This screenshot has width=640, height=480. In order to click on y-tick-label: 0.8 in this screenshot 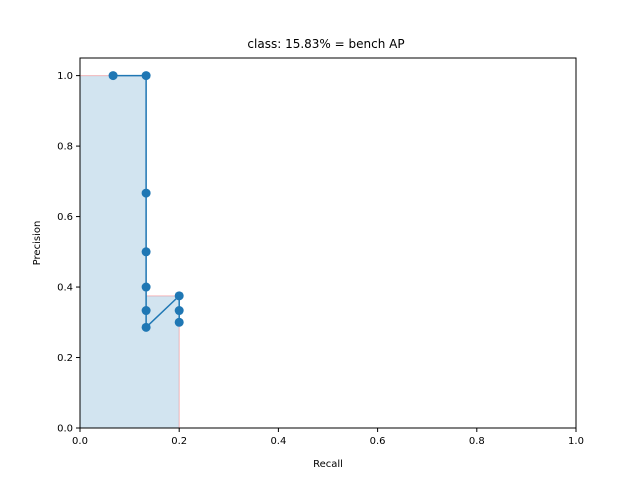, I will do `click(65, 147)`.